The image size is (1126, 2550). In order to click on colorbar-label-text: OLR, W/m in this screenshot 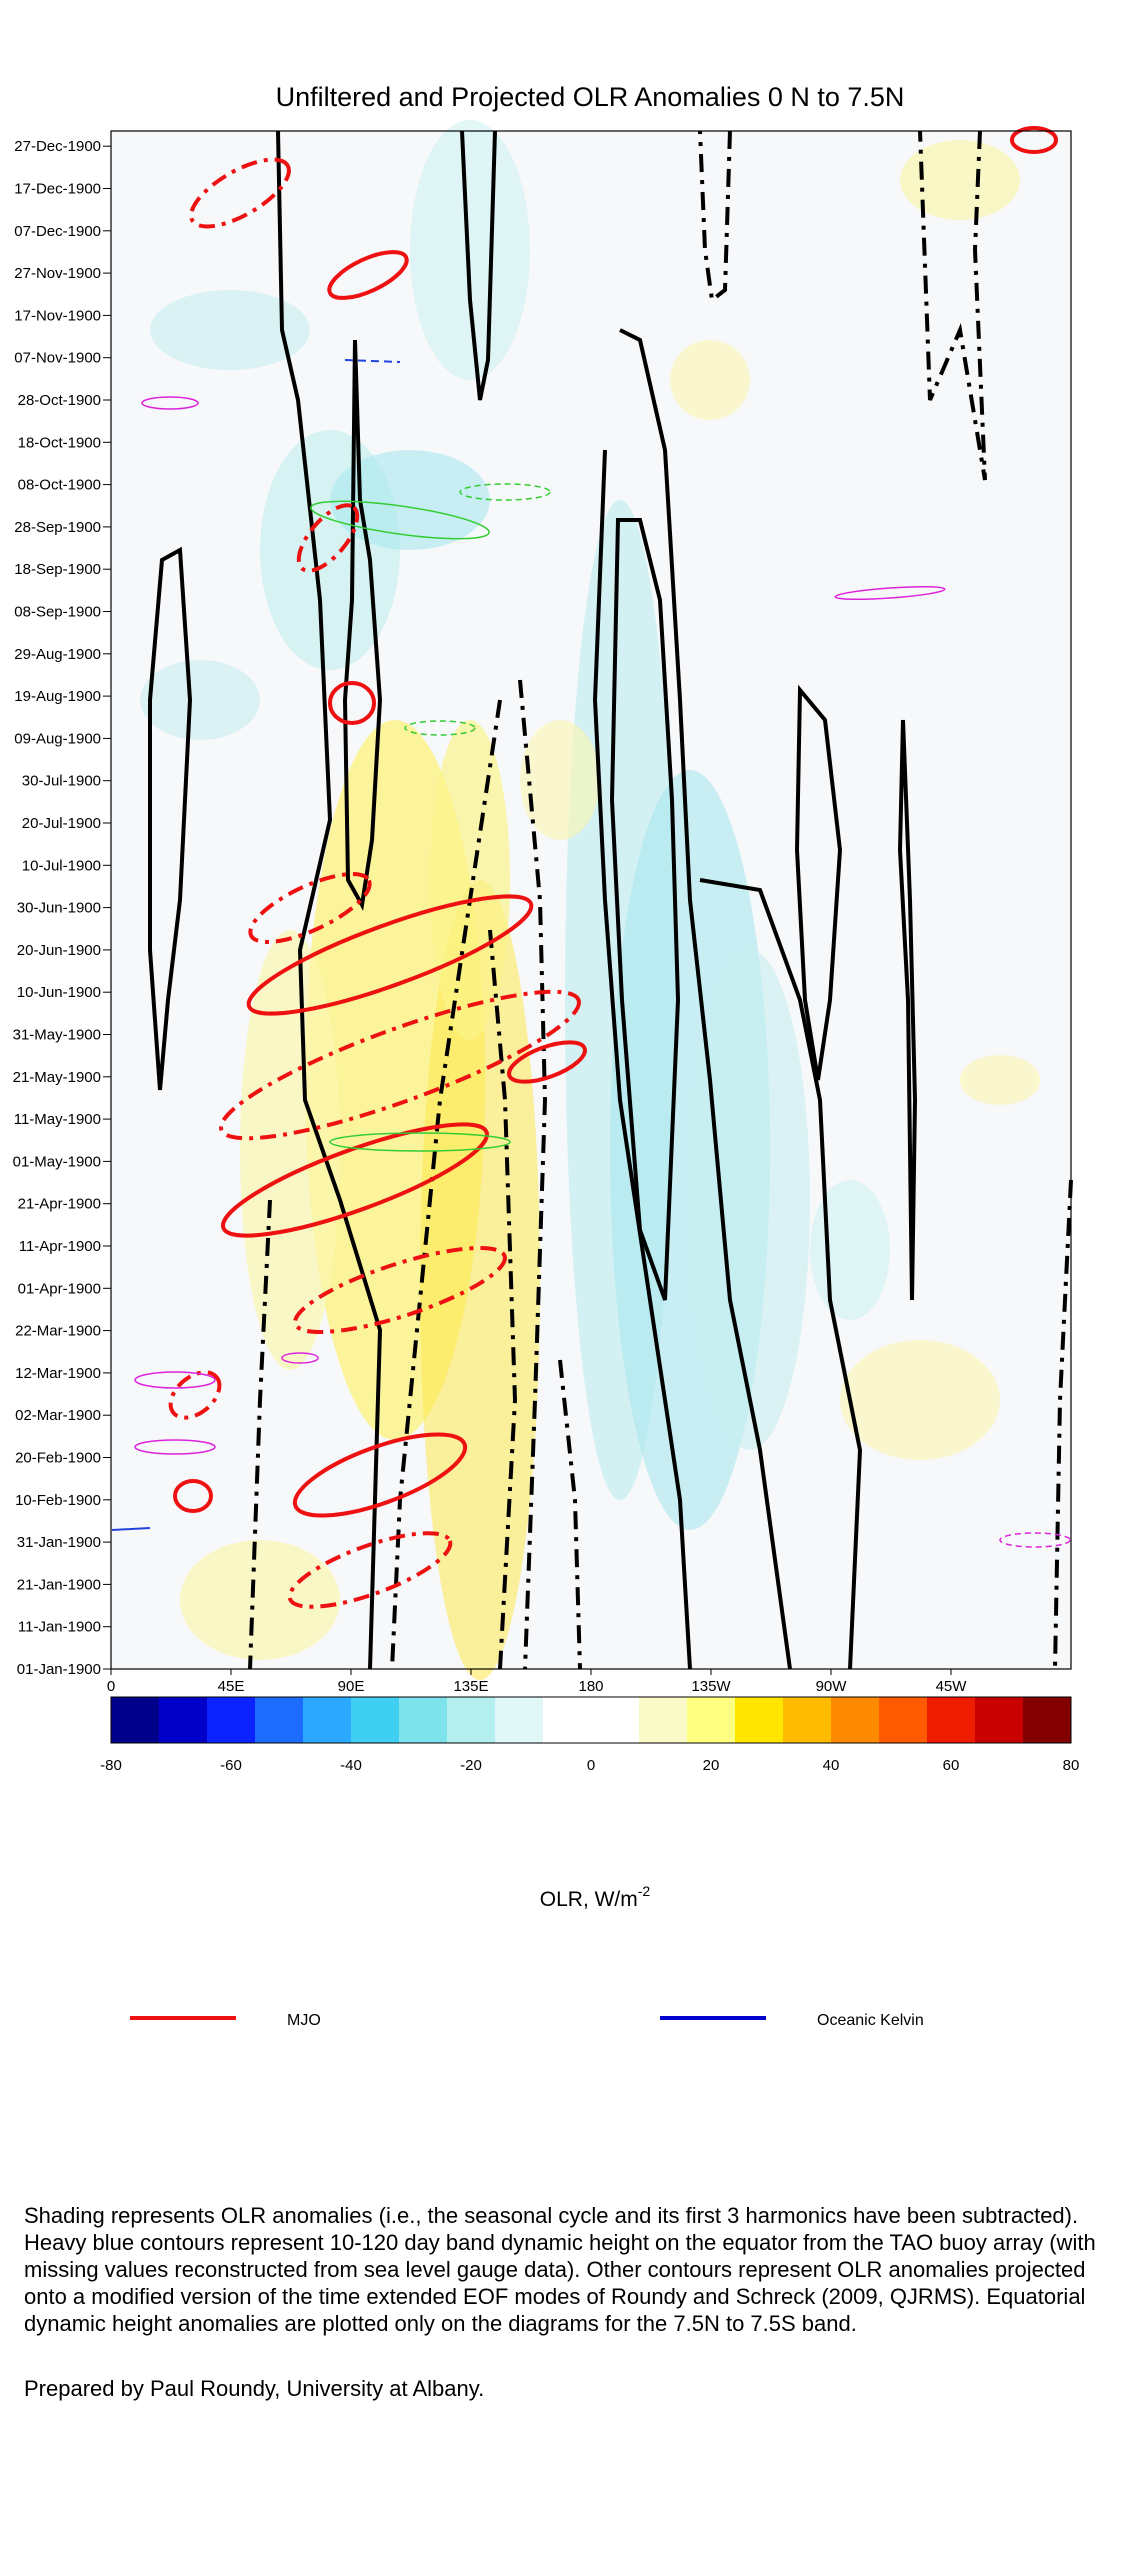, I will do `click(589, 1899)`.